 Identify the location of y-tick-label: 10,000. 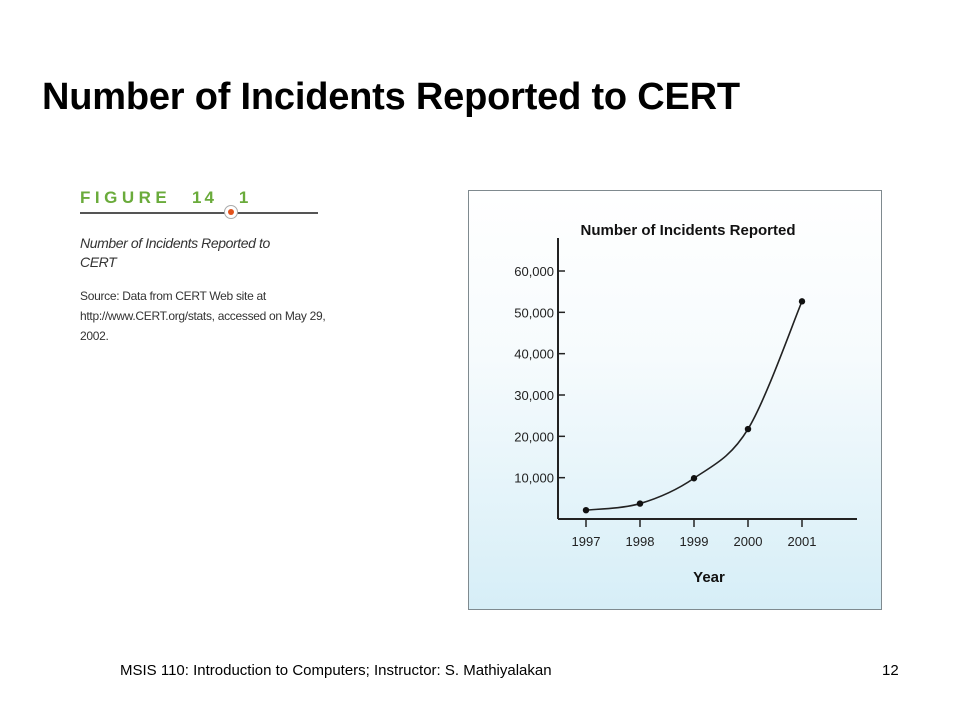
(534, 478).